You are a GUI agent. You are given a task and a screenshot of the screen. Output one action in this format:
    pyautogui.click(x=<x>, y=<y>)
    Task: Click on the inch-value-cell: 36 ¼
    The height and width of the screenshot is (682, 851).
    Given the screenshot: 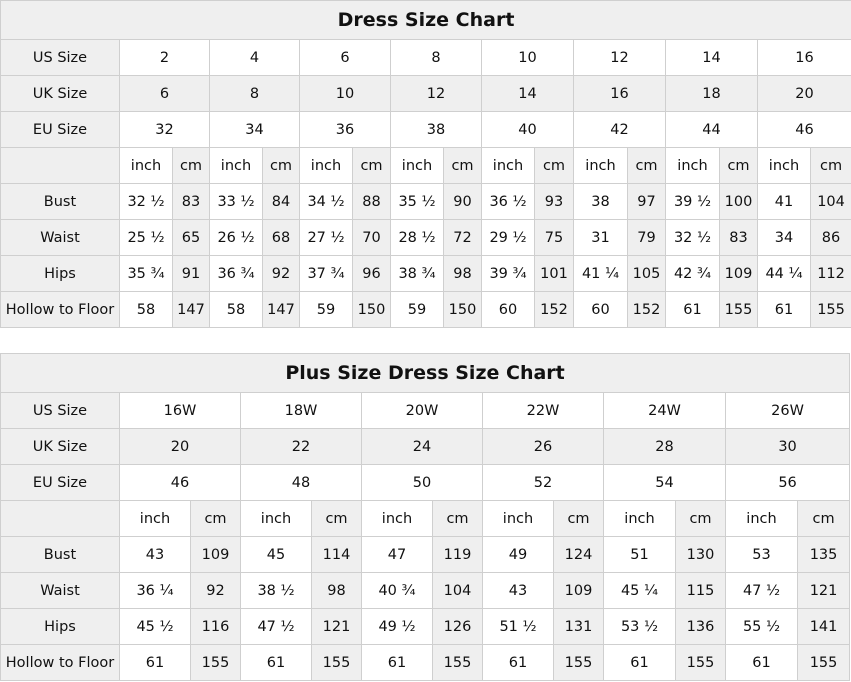 What is the action you would take?
    pyautogui.click(x=155, y=590)
    